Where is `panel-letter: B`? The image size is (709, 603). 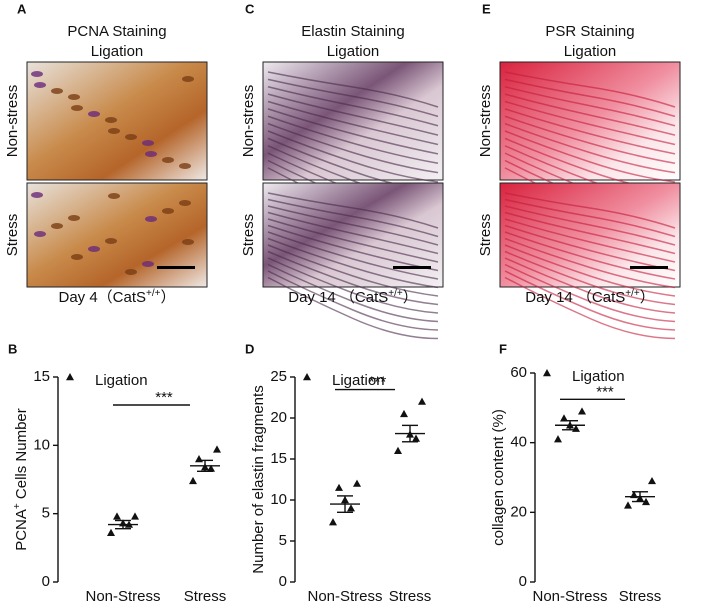
panel-letter: B is located at coordinates (12, 348).